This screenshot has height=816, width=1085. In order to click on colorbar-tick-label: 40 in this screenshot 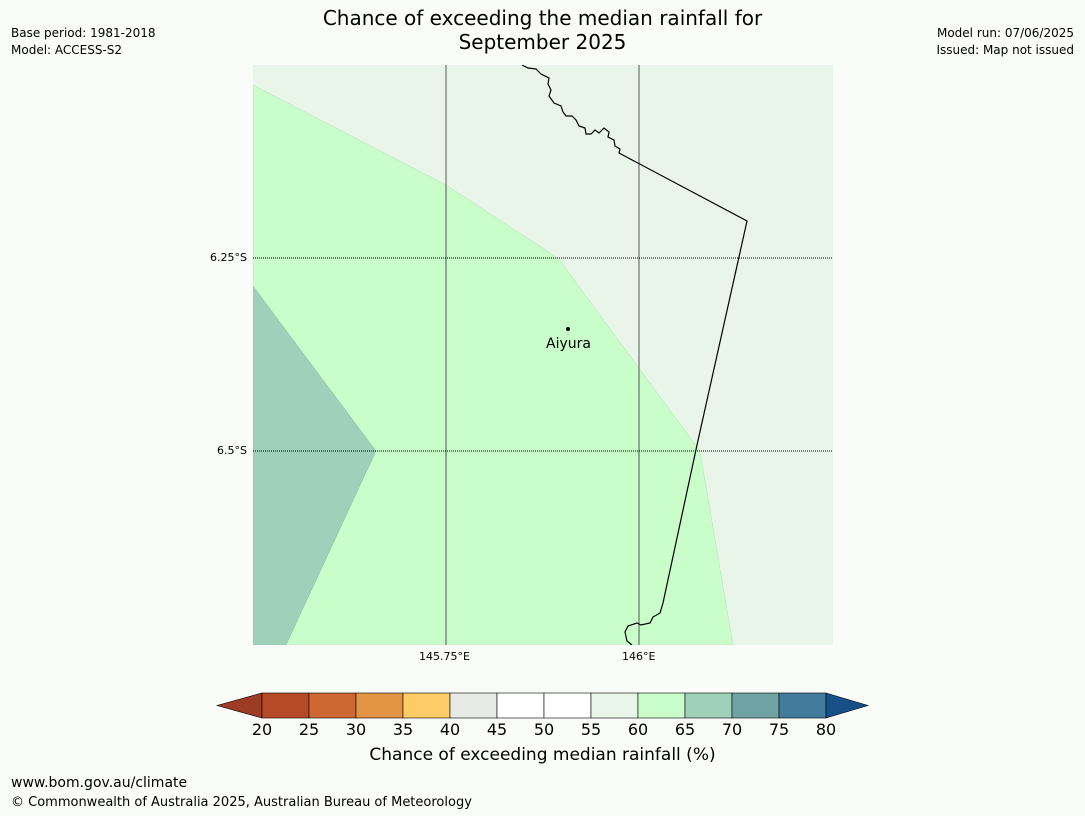, I will do `click(450, 729)`.